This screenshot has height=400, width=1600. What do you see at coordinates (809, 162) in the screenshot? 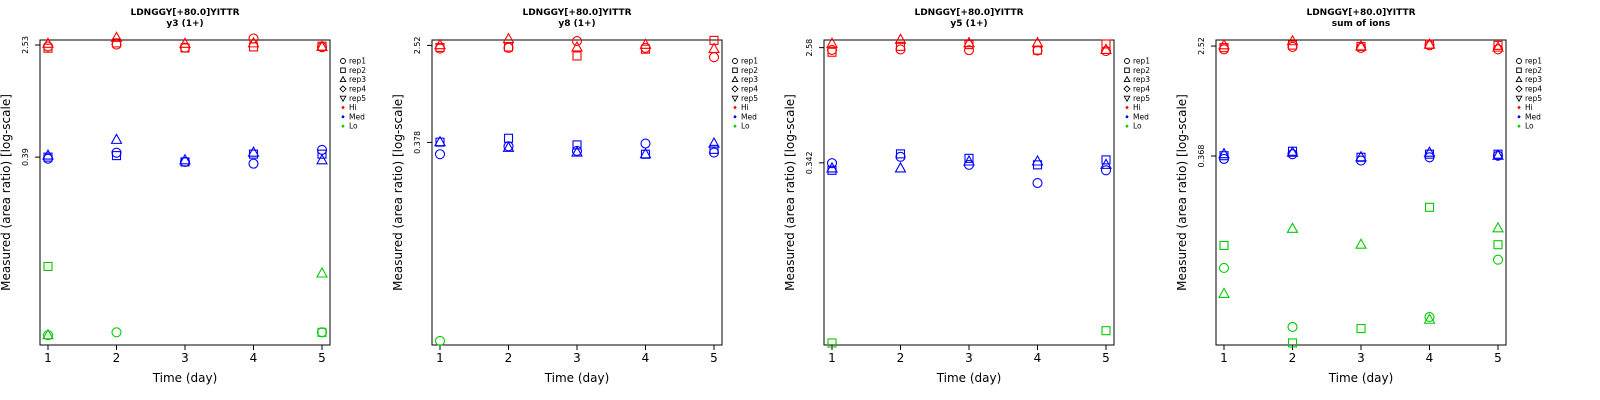
I see `y-tick-label: 0.342` at bounding box center [809, 162].